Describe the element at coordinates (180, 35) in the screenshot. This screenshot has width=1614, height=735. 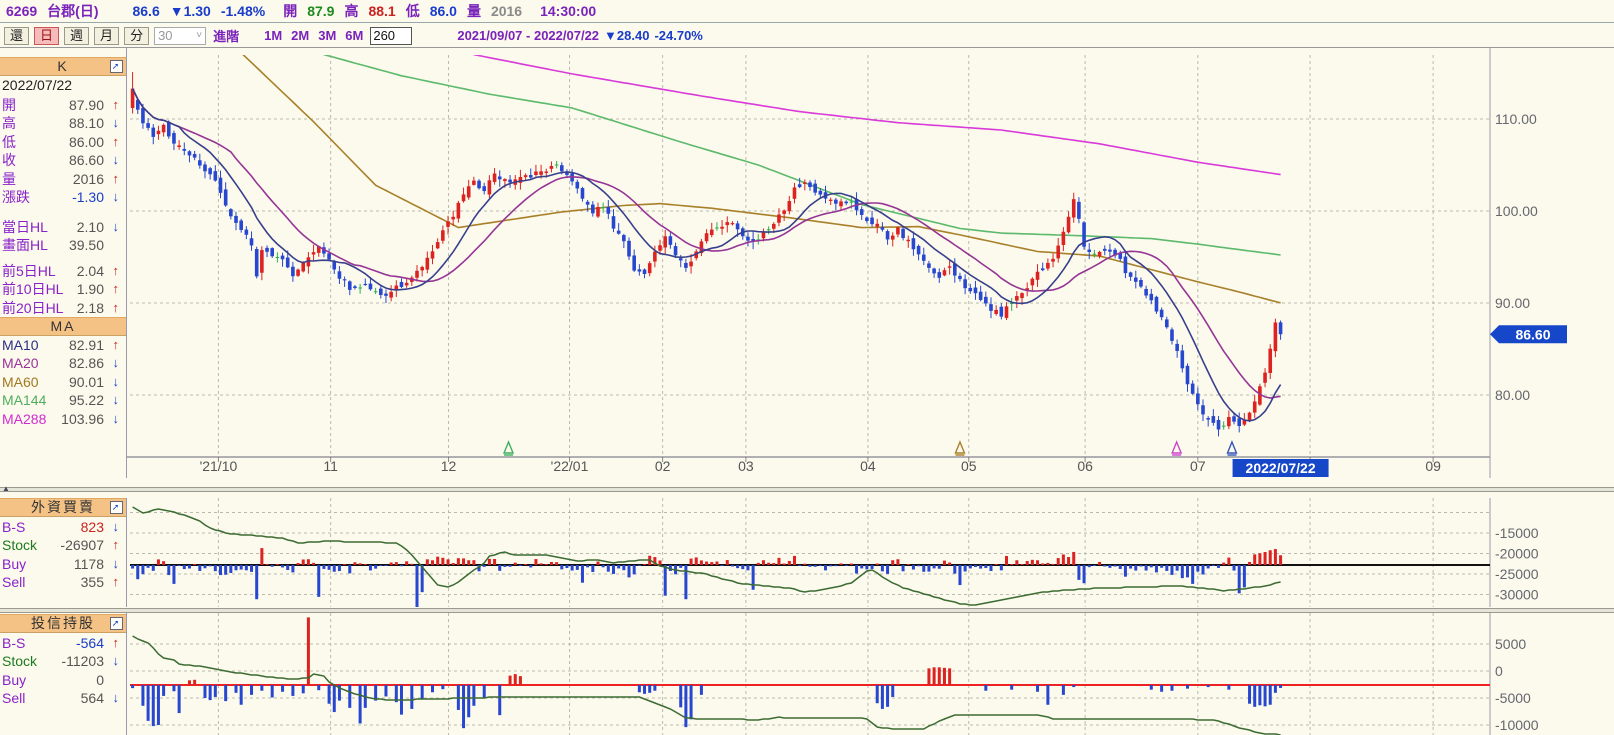
I see `minute-select: 30 ˅` at that location.